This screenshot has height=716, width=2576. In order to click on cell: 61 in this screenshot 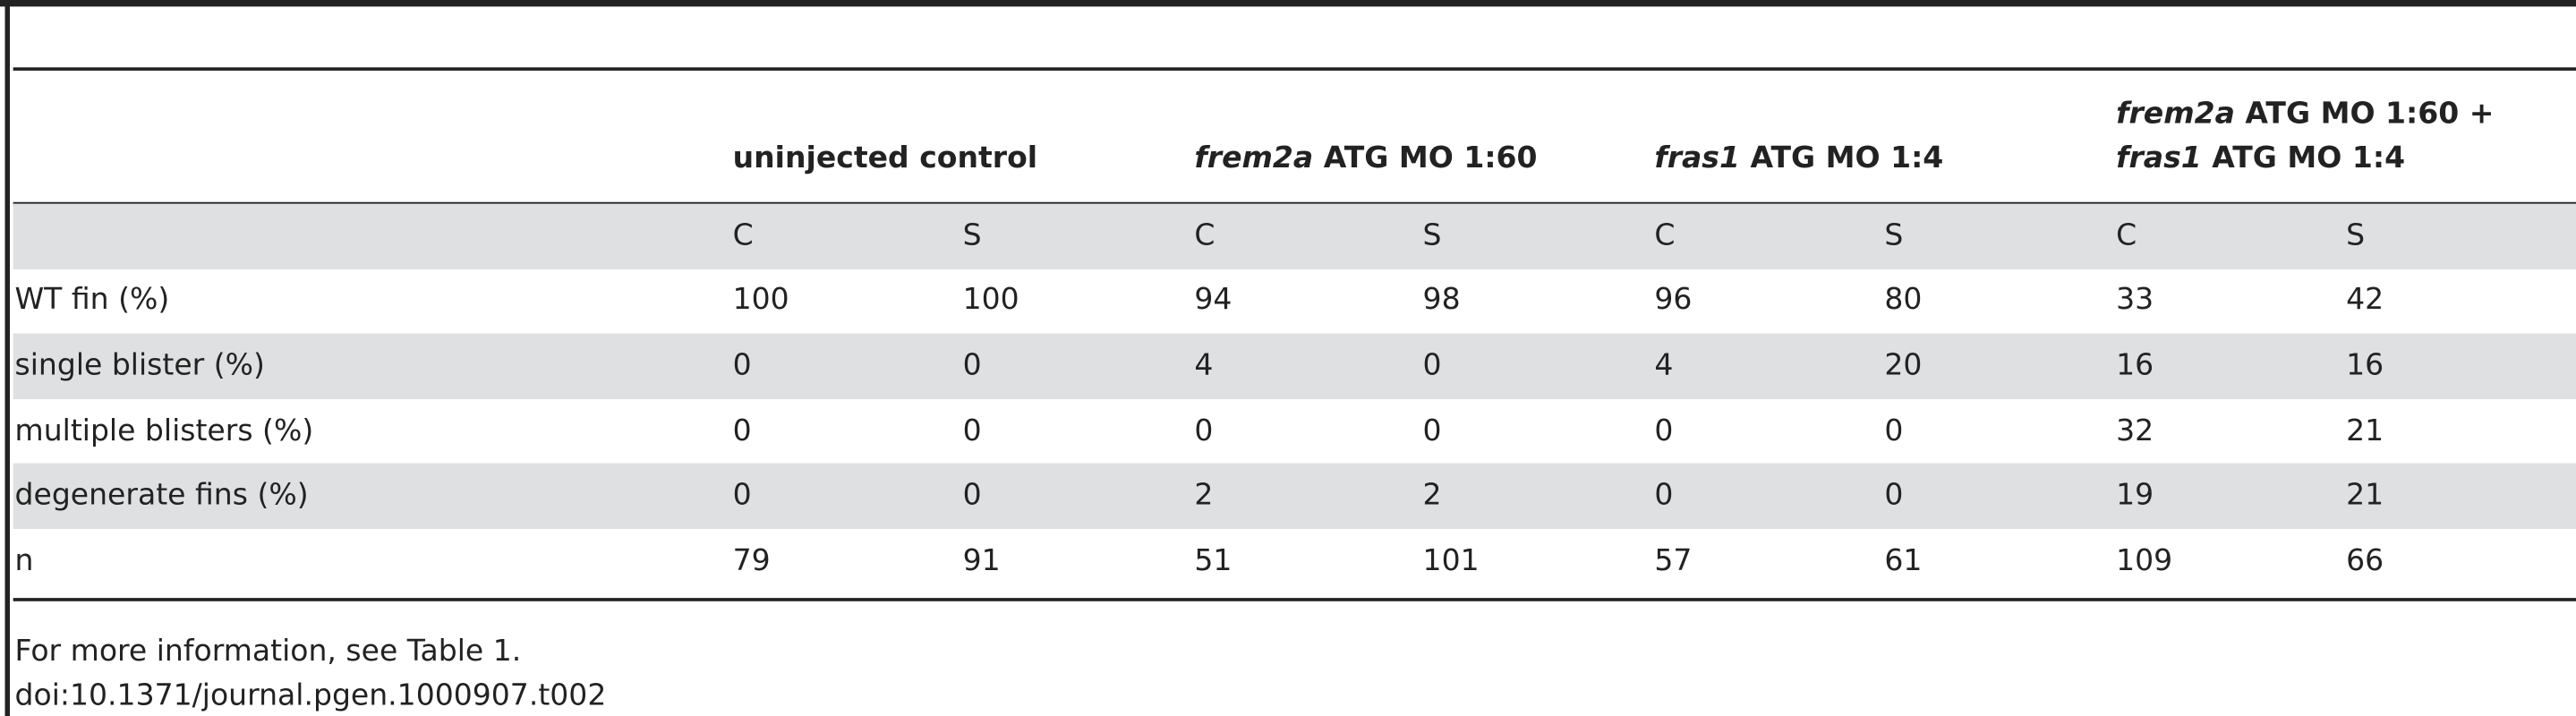, I will do `click(1903, 560)`.